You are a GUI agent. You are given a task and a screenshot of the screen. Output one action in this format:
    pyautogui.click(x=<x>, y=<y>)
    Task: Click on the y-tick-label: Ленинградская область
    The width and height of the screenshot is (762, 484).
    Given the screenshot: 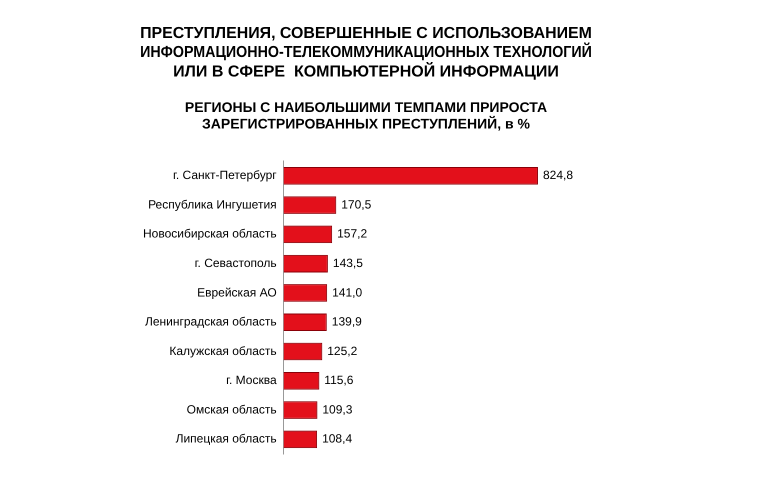 What is the action you would take?
    pyautogui.click(x=210, y=321)
    